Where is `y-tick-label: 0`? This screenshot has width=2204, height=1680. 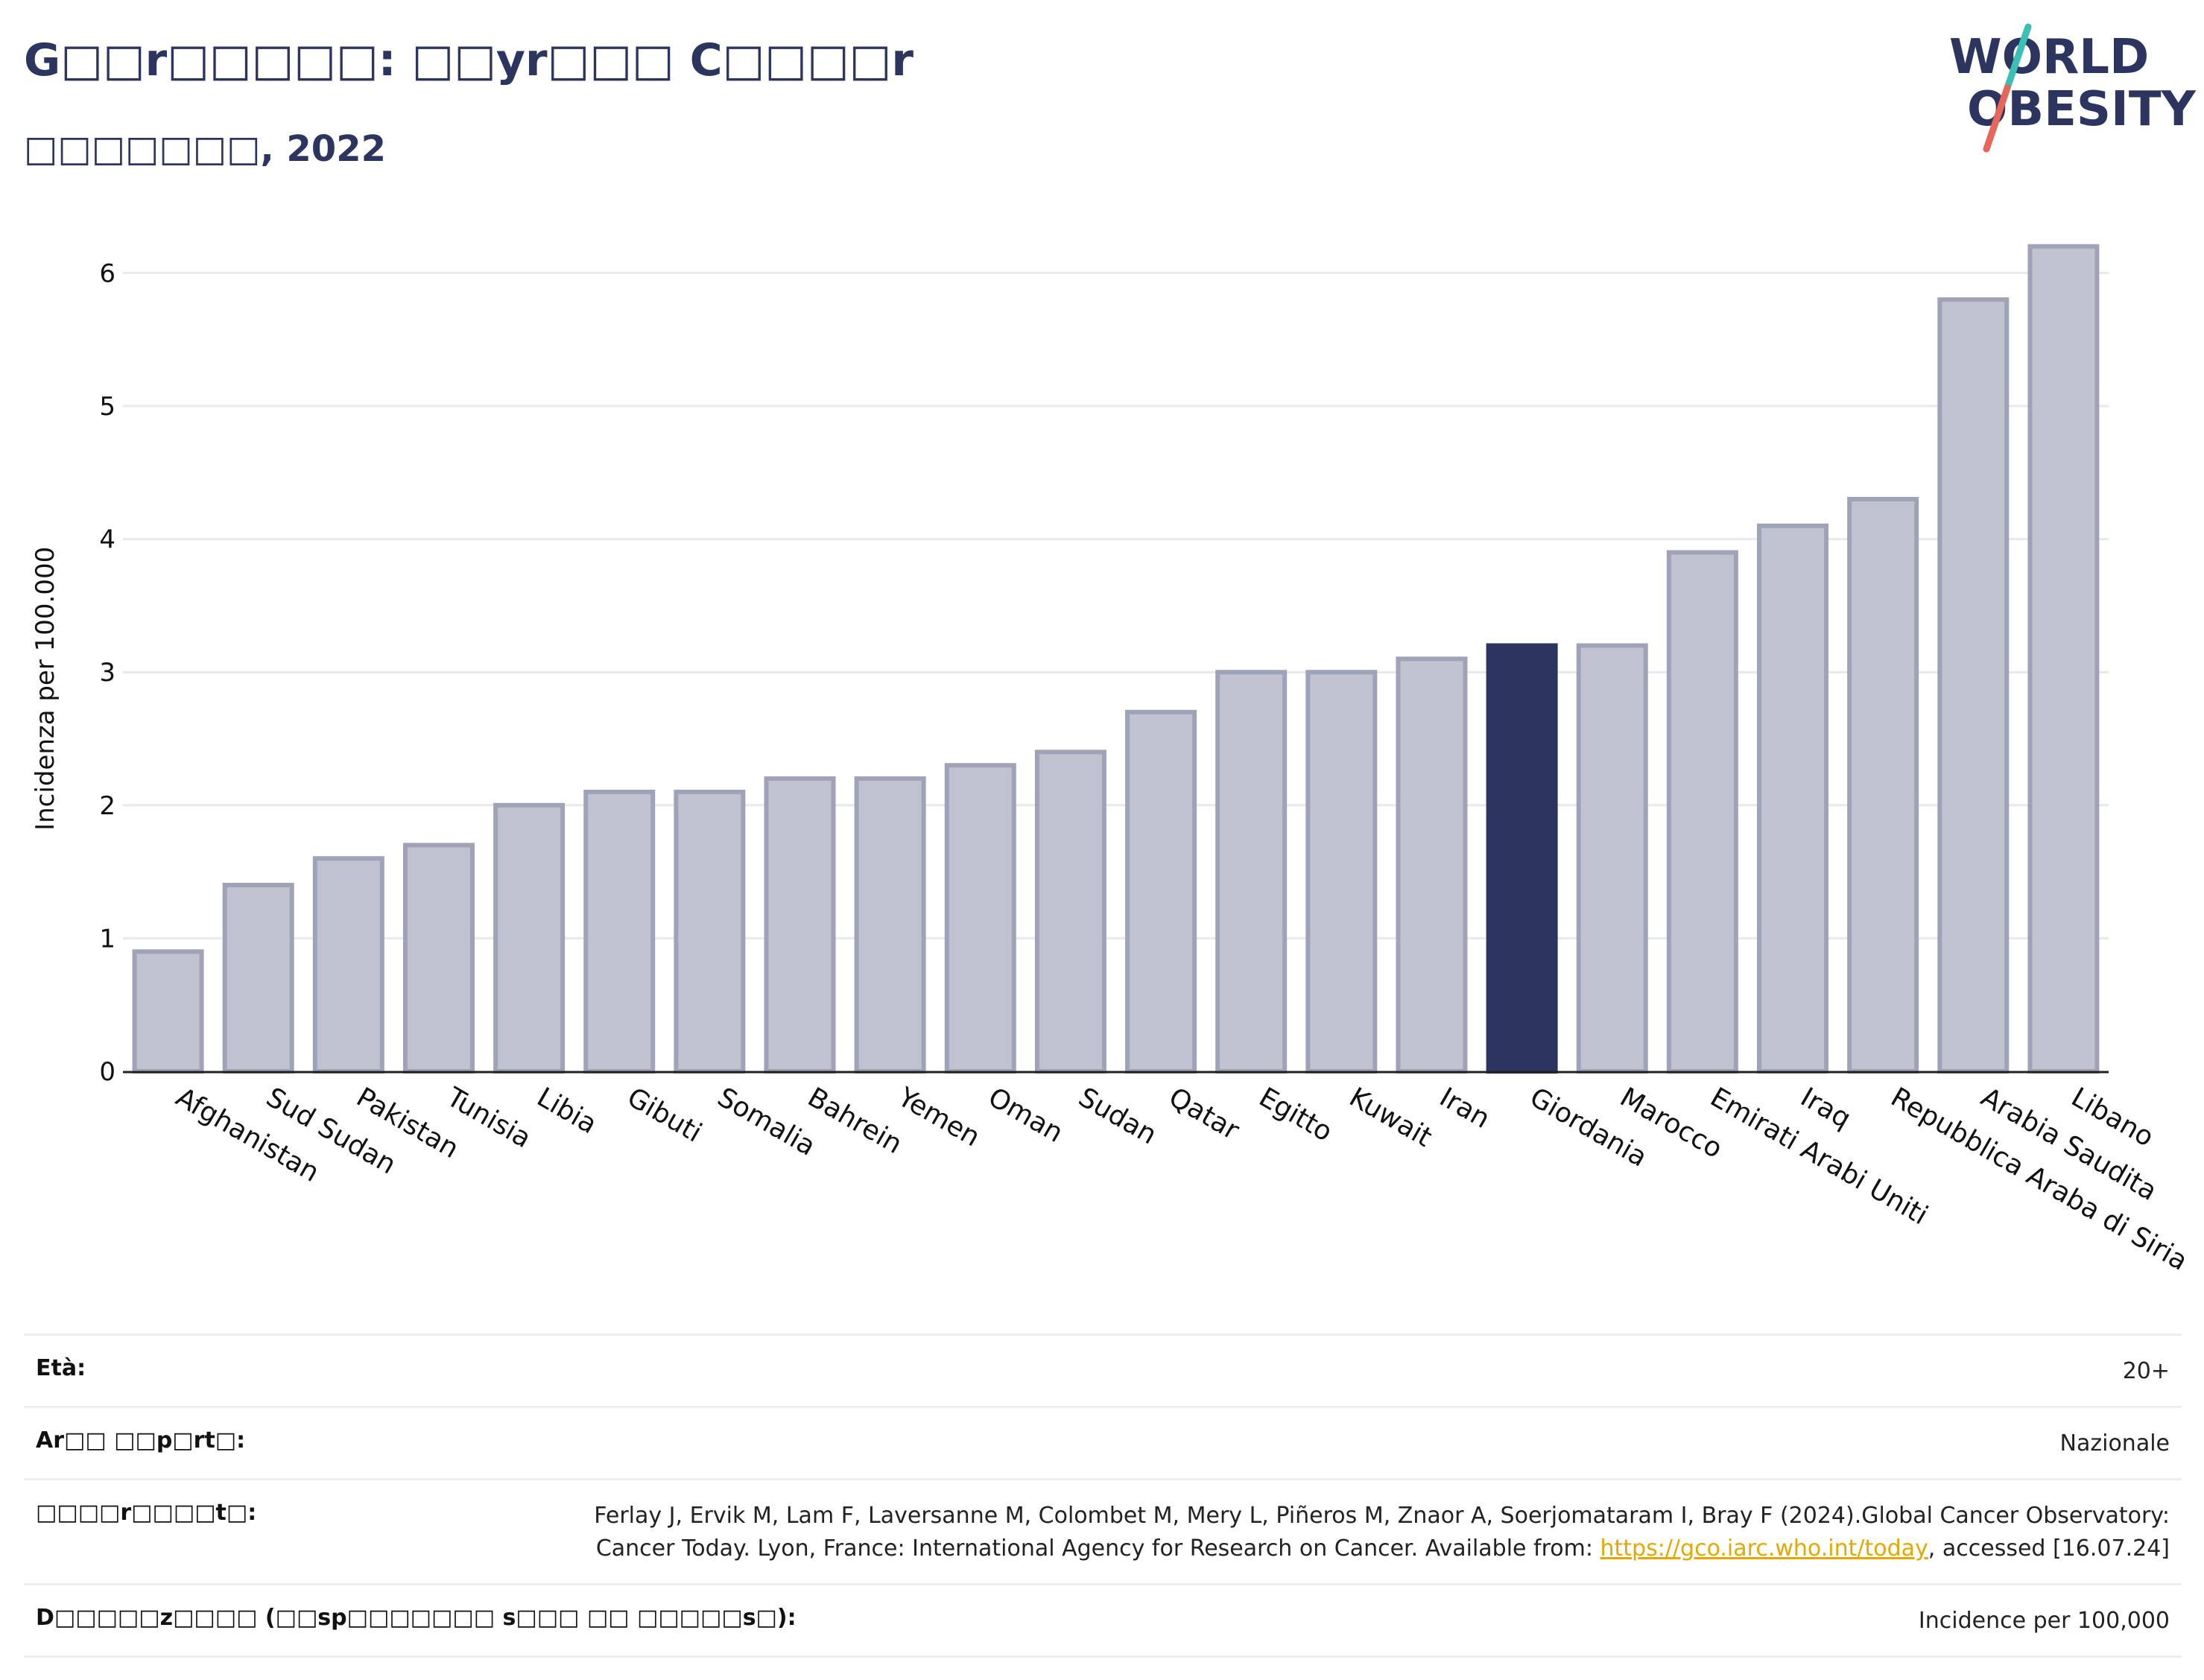
y-tick-label: 0 is located at coordinates (107, 1072).